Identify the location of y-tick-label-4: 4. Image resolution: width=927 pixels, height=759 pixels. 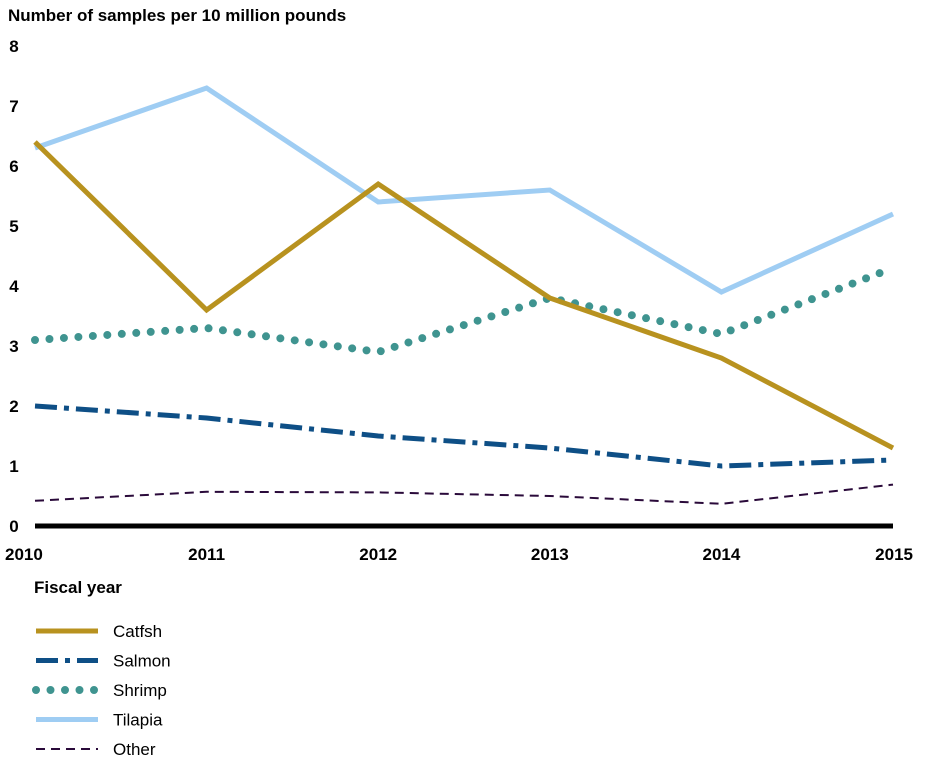
(14, 286).